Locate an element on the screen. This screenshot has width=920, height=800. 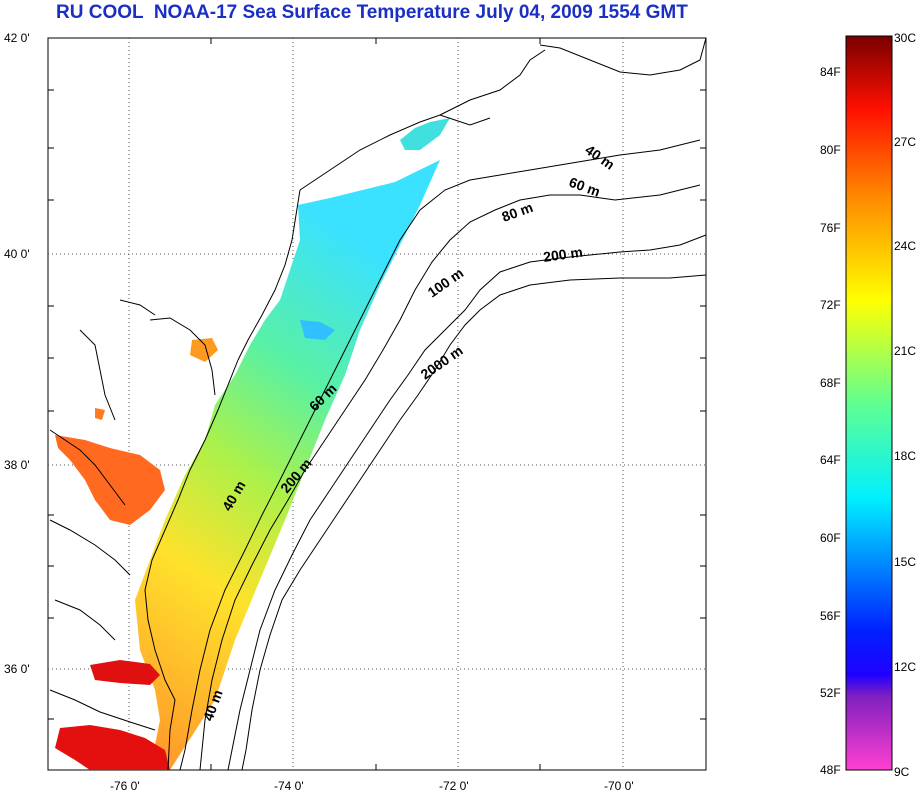
cb-f-64: 64F is located at coordinates (830, 460).